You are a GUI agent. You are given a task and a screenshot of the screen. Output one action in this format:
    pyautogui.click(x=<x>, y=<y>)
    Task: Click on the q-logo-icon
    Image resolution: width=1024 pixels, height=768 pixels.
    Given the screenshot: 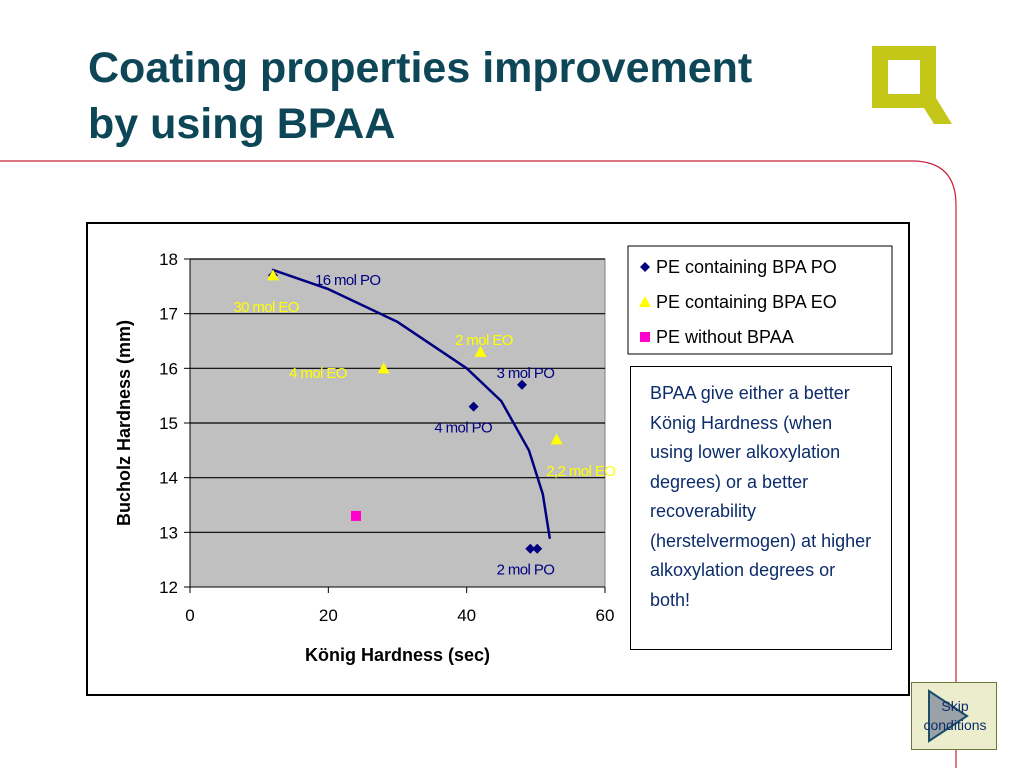 What is the action you would take?
    pyautogui.click(x=912, y=85)
    